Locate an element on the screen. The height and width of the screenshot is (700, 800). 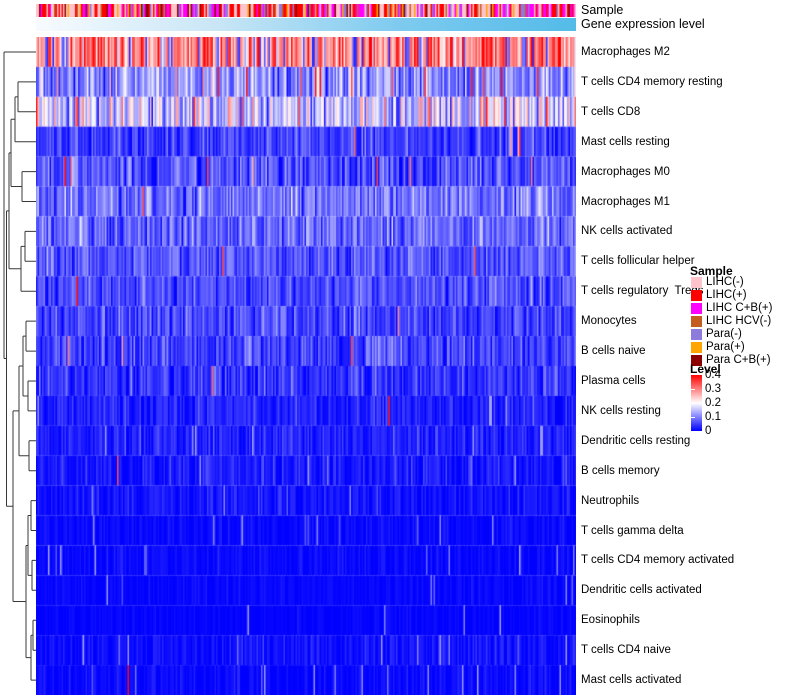
level-tick-label: 0 is located at coordinates (708, 431).